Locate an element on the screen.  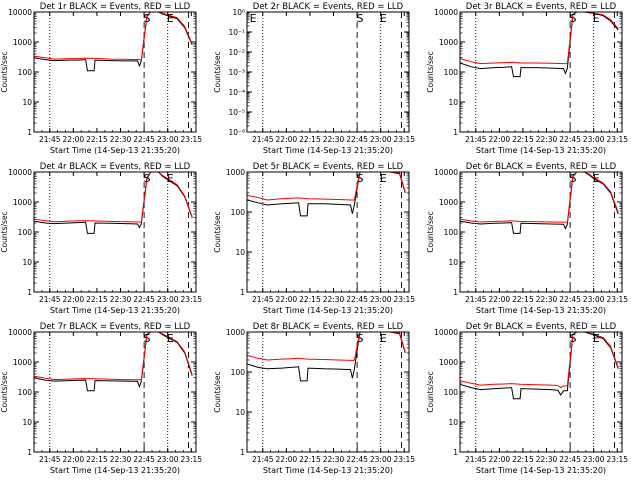
y-tick-label: 10⁻¹ is located at coordinates (236, 32).